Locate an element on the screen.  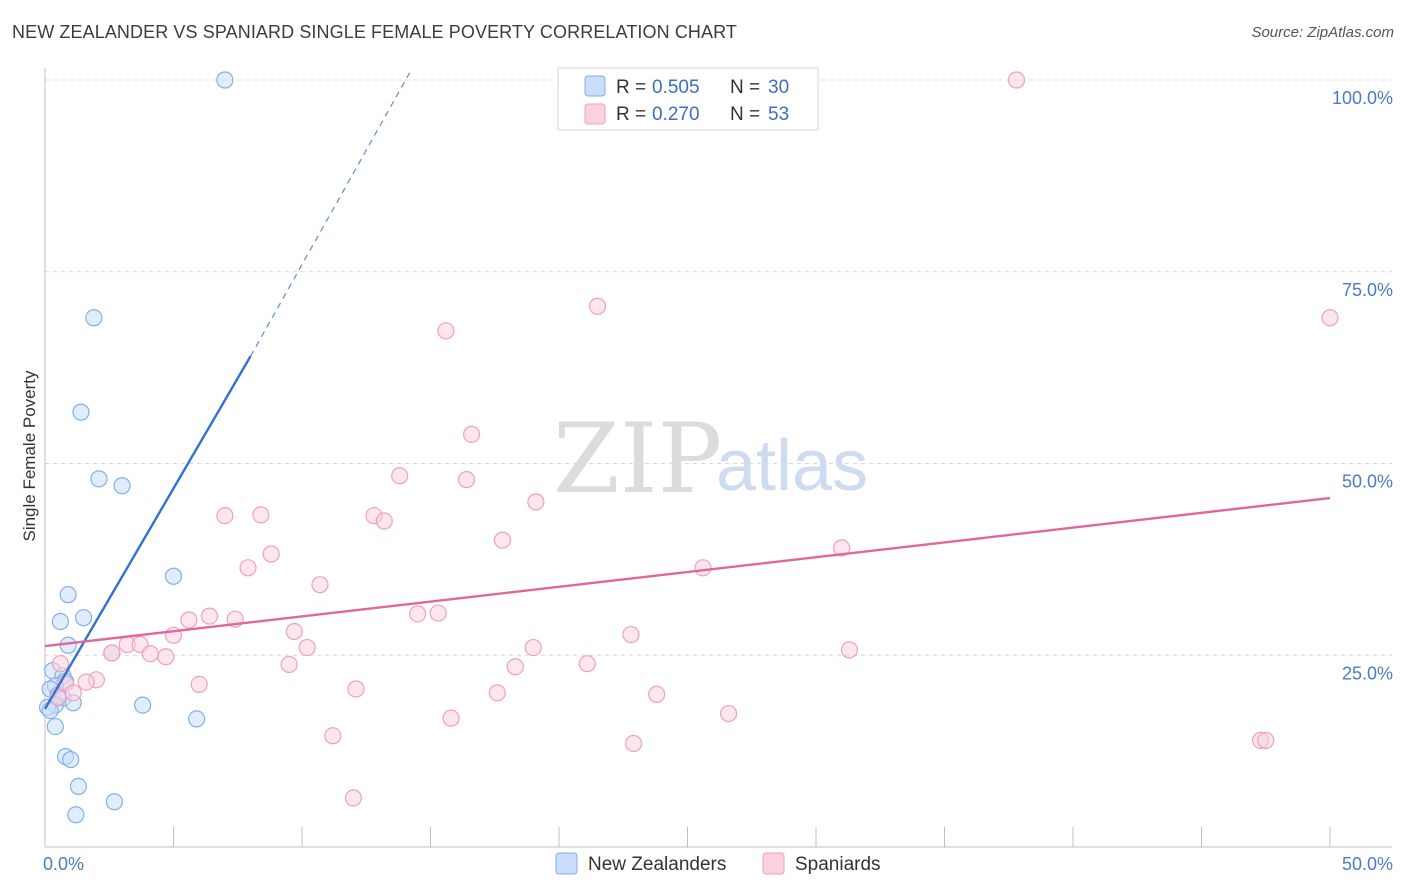
legend: R = 0.505 N = 30 R = 0.270 N = 53 is located at coordinates (688, 99).